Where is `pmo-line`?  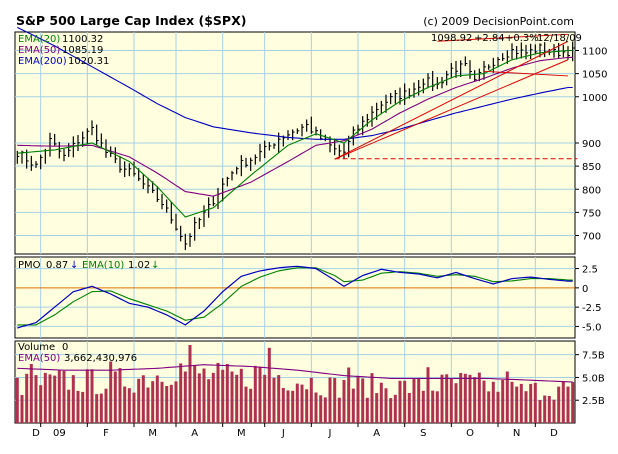 pmo-line is located at coordinates (295, 297).